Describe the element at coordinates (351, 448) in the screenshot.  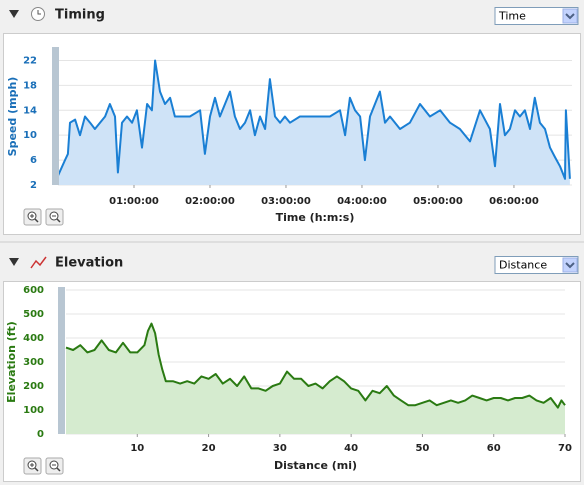
I see `x-tick-label: 40` at that location.